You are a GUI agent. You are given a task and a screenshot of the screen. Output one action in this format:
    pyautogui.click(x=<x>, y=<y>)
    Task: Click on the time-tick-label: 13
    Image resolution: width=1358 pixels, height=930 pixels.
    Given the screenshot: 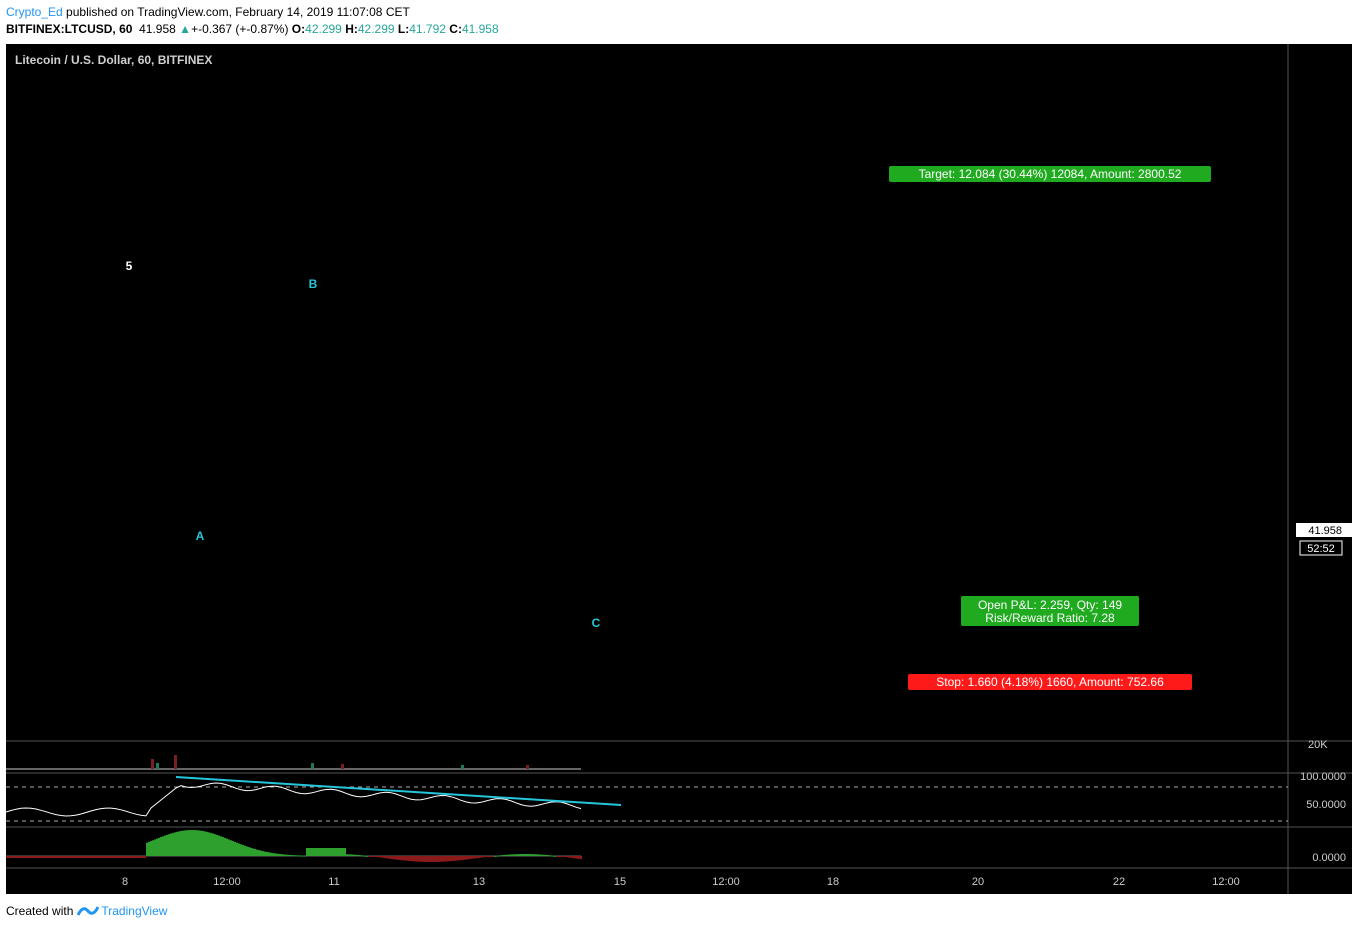 What is the action you would take?
    pyautogui.click(x=479, y=882)
    